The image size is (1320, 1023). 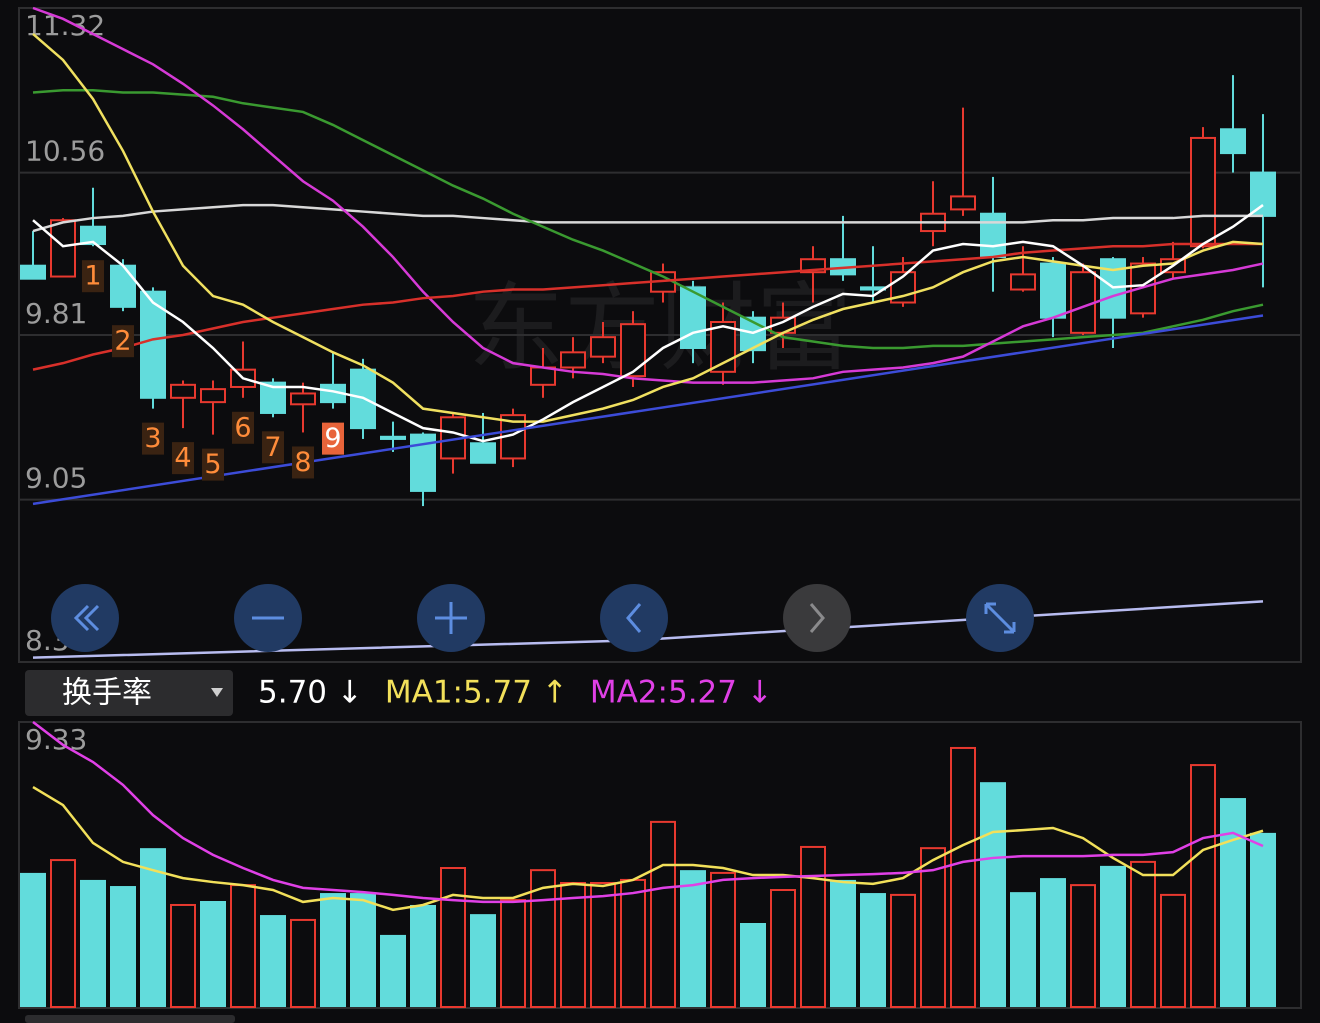 I want to click on legend-entry: 5.70 ↓, so click(x=310, y=693).